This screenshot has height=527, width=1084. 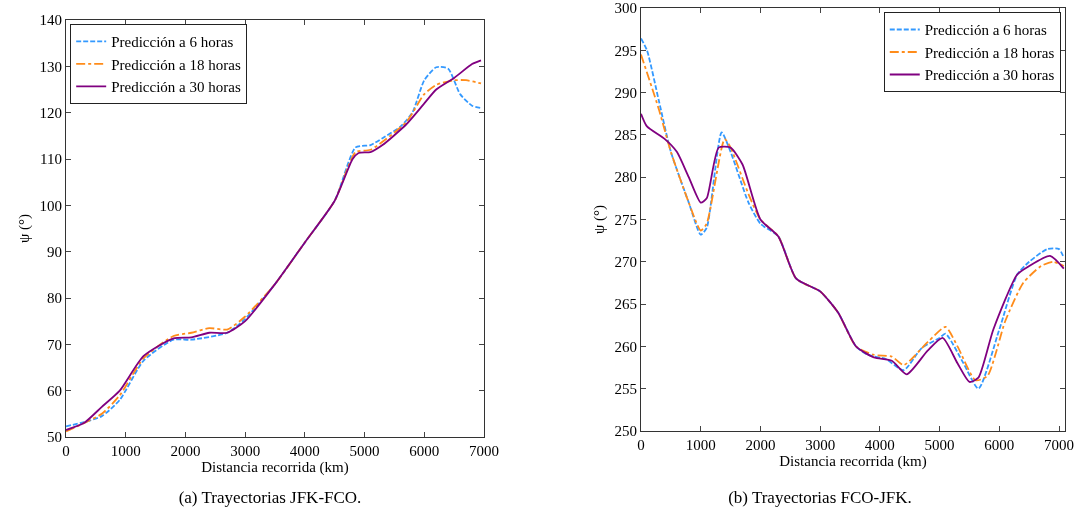 I want to click on y-tick-label: 285, so click(x=625, y=135).